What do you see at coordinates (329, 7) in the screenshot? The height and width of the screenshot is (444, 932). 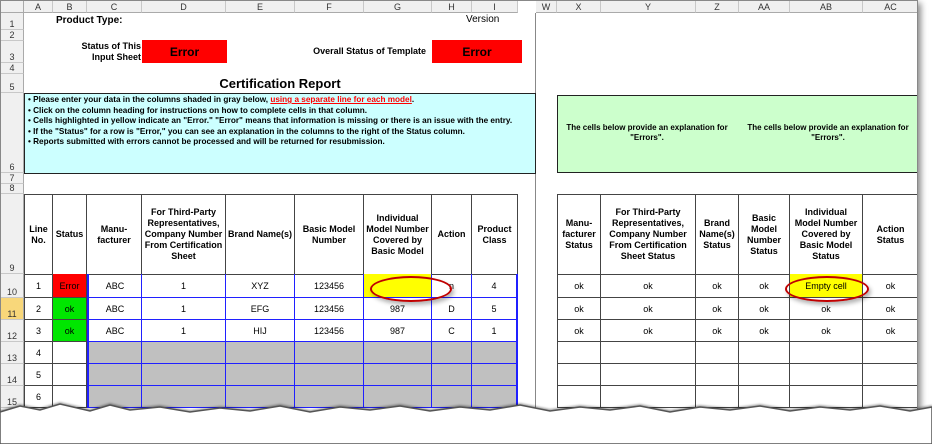 I see `column-header: F` at bounding box center [329, 7].